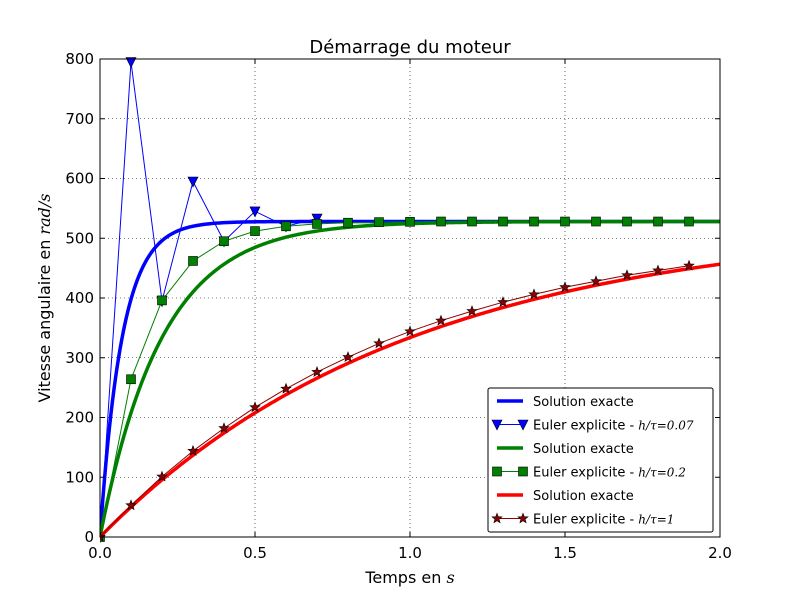 The width and height of the screenshot is (800, 597). What do you see at coordinates (79, 238) in the screenshot?
I see `y-tick-label: 500` at bounding box center [79, 238].